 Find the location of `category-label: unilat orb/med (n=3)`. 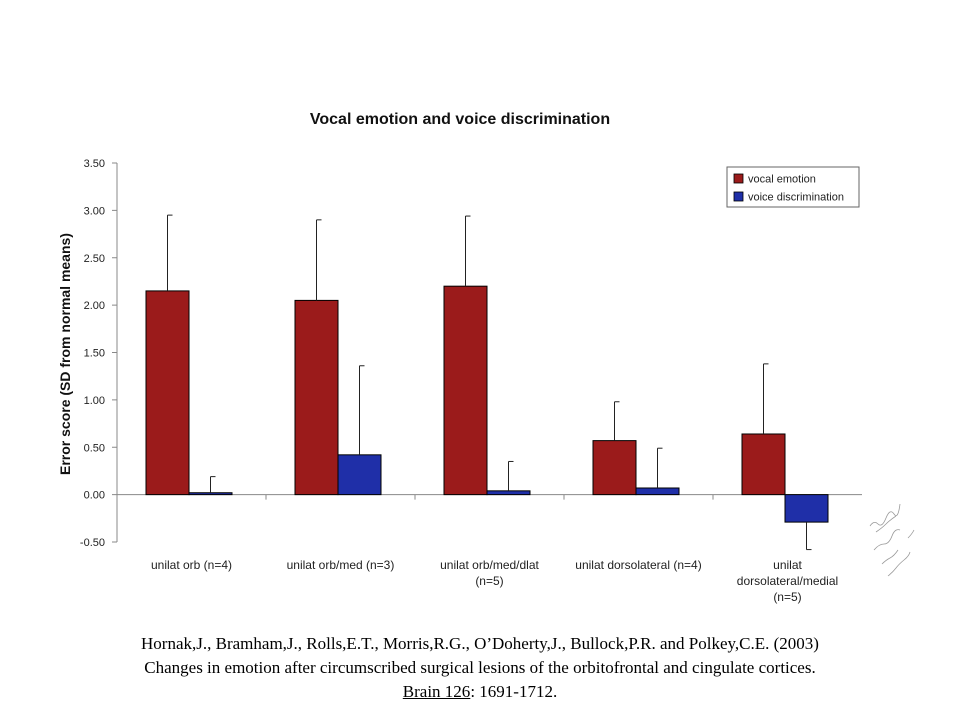

category-label: unilat orb/med (n=3) is located at coordinates (341, 565).